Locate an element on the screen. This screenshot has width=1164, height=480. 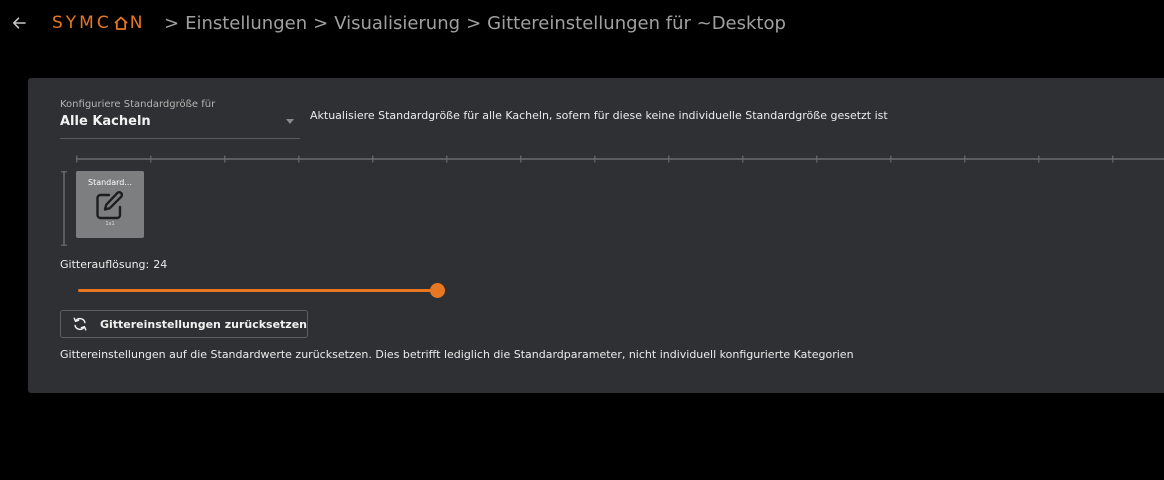
grid-resolution: Gitterauflösung: 24 is located at coordinates (113, 264).